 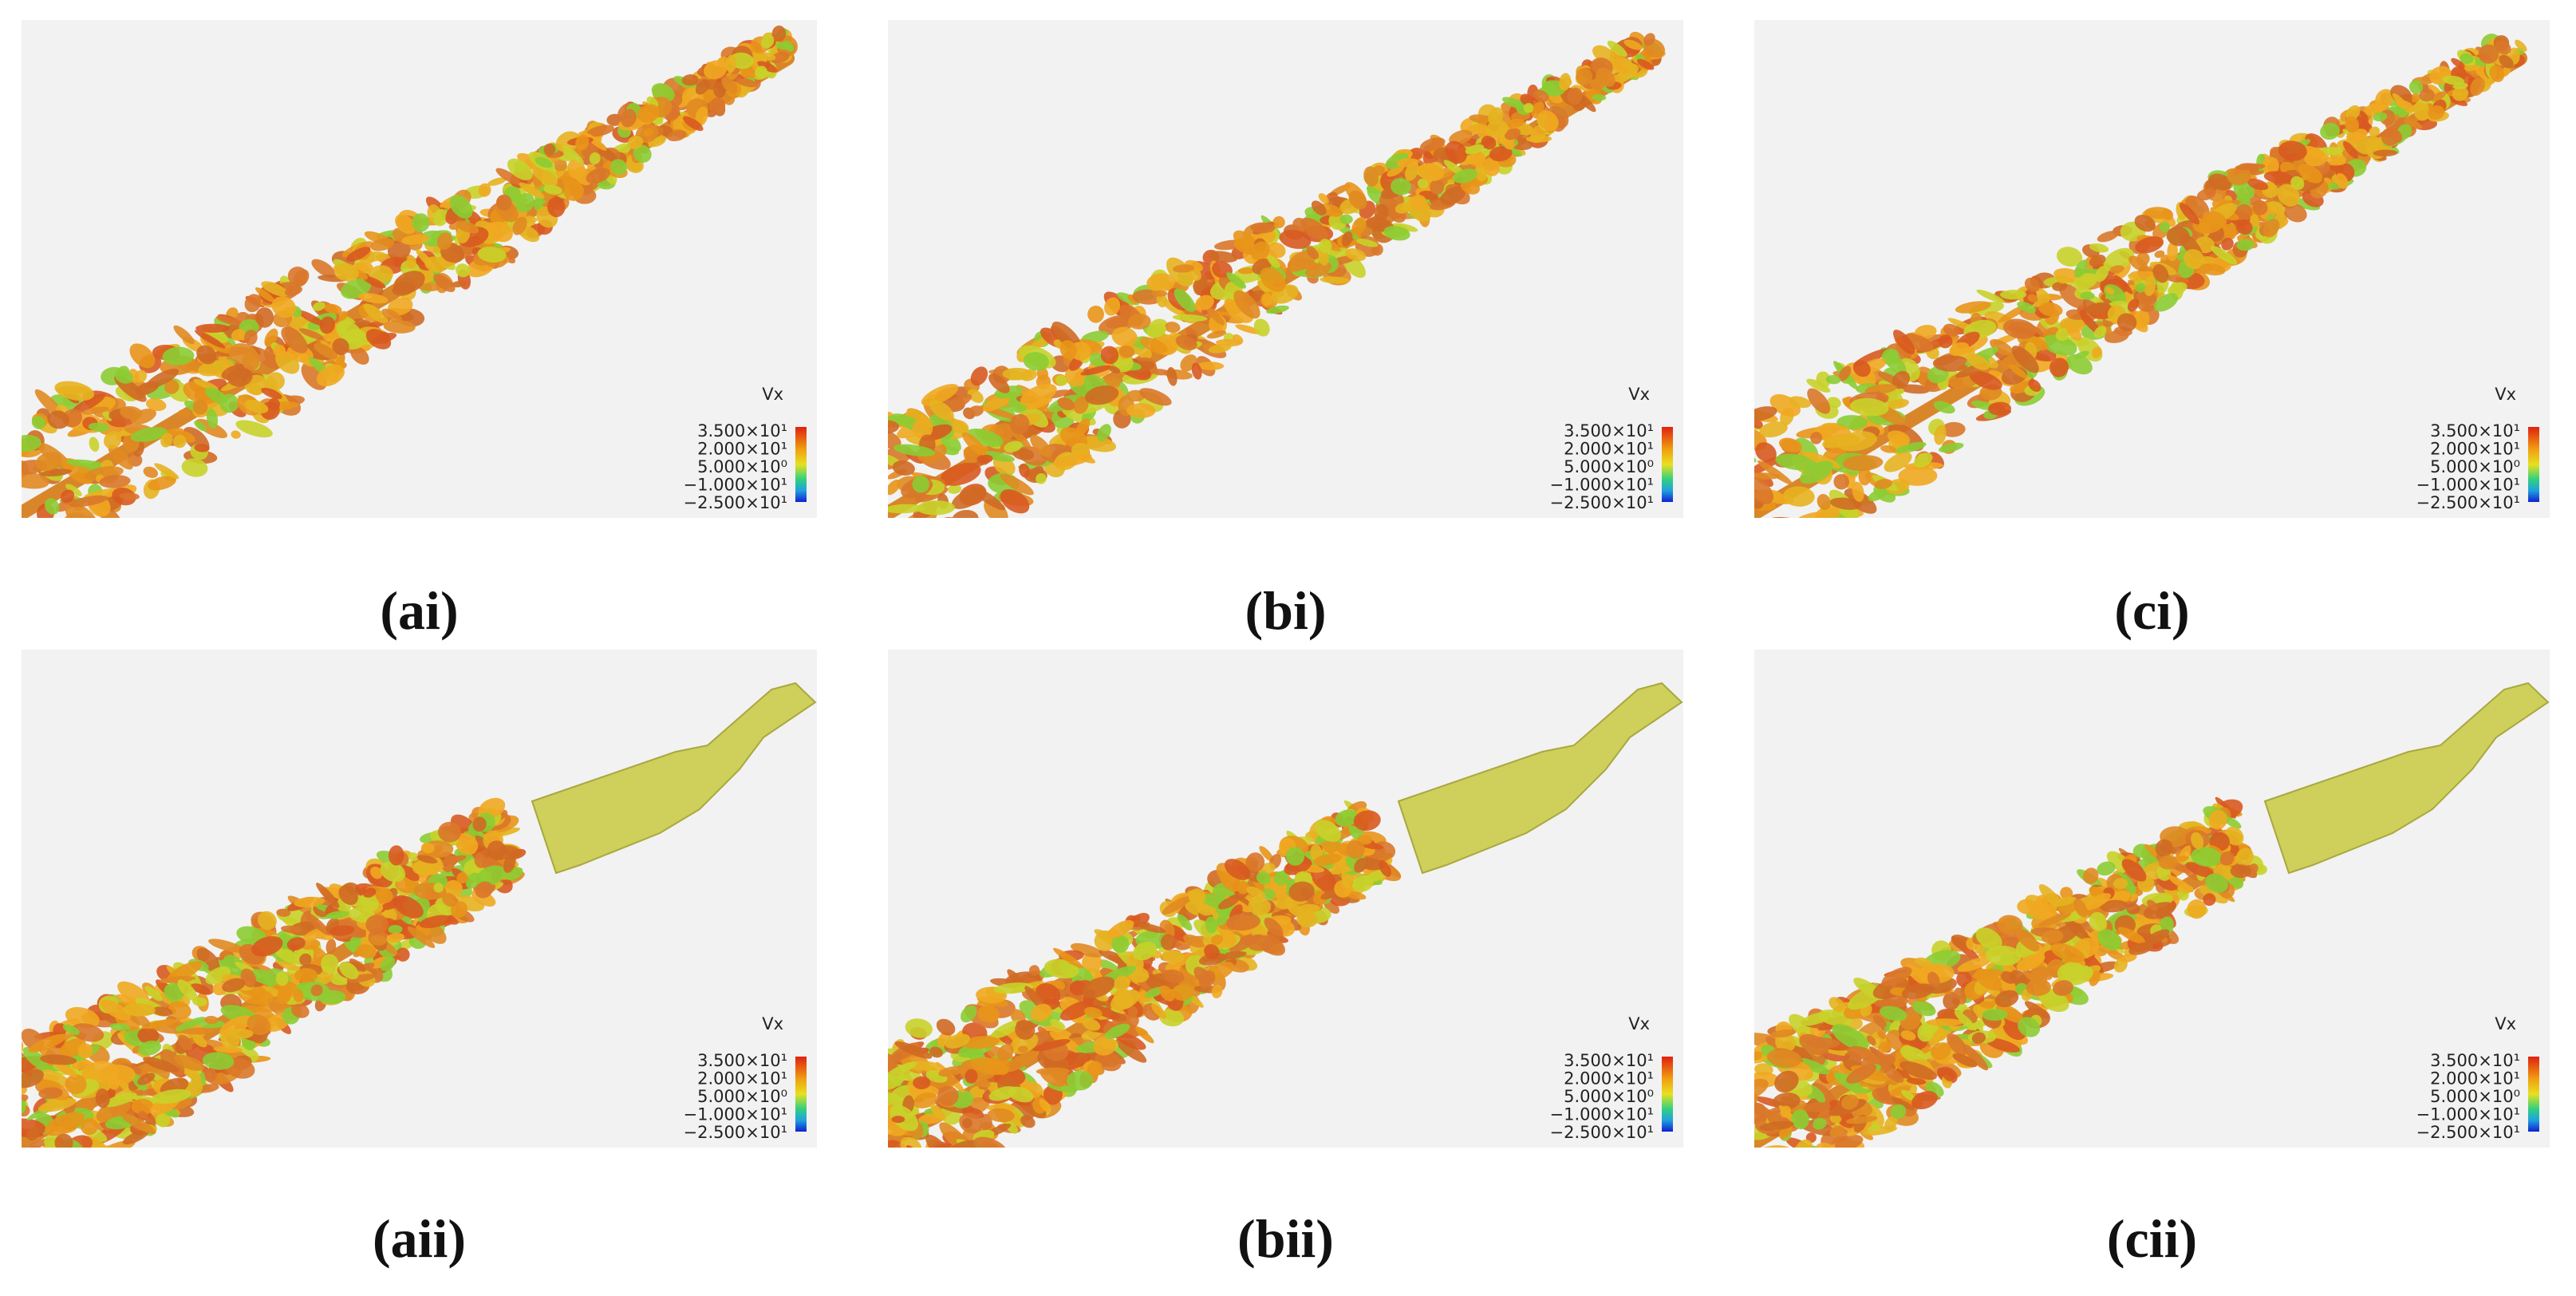 I want to click on geometry, so click(x=674, y=779).